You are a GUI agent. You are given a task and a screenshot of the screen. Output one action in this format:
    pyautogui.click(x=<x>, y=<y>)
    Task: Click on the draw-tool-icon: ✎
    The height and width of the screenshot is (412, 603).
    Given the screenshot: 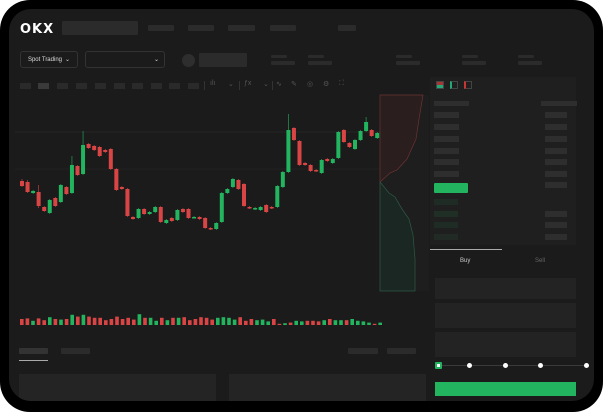 What is the action you would take?
    pyautogui.click(x=294, y=84)
    